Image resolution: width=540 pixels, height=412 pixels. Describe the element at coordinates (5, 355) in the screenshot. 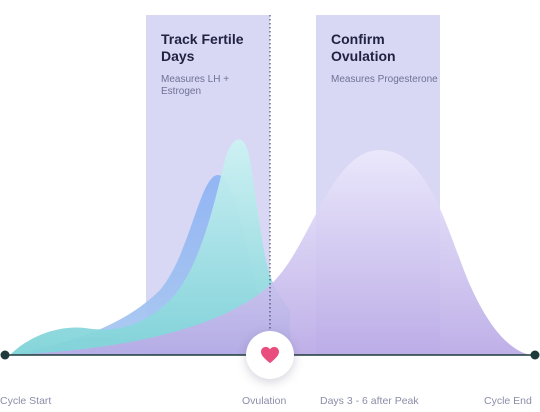

I see `cycle-start-dot` at that location.